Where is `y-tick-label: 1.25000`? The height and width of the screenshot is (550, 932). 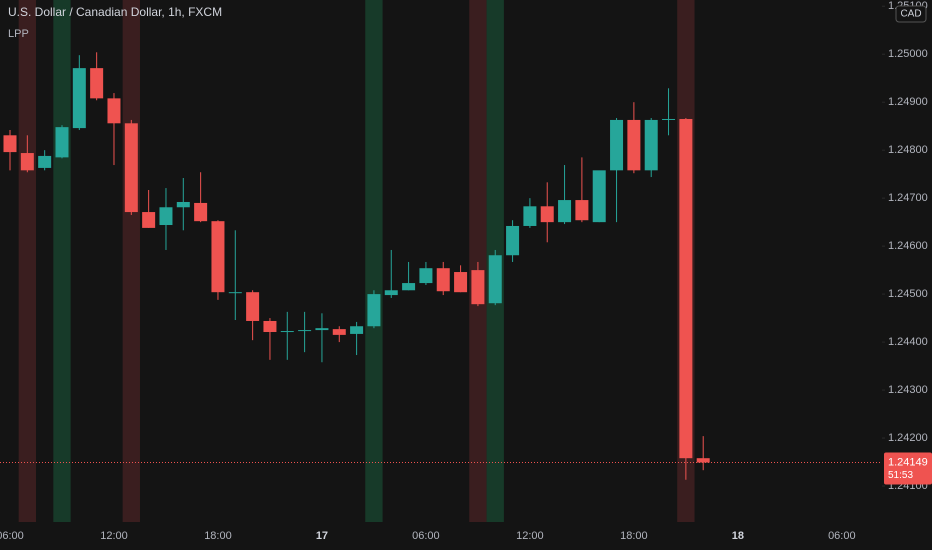 y-tick-label: 1.25000 is located at coordinates (908, 54).